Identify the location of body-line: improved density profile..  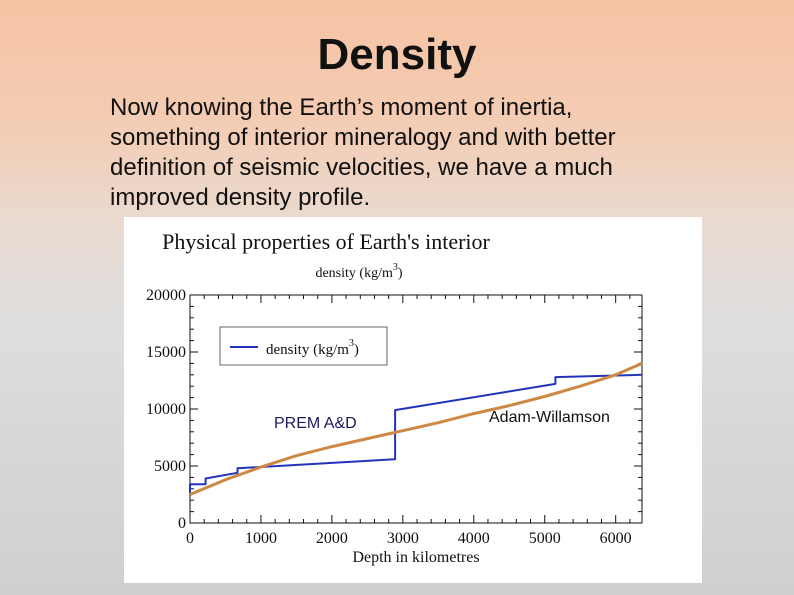
(240, 197).